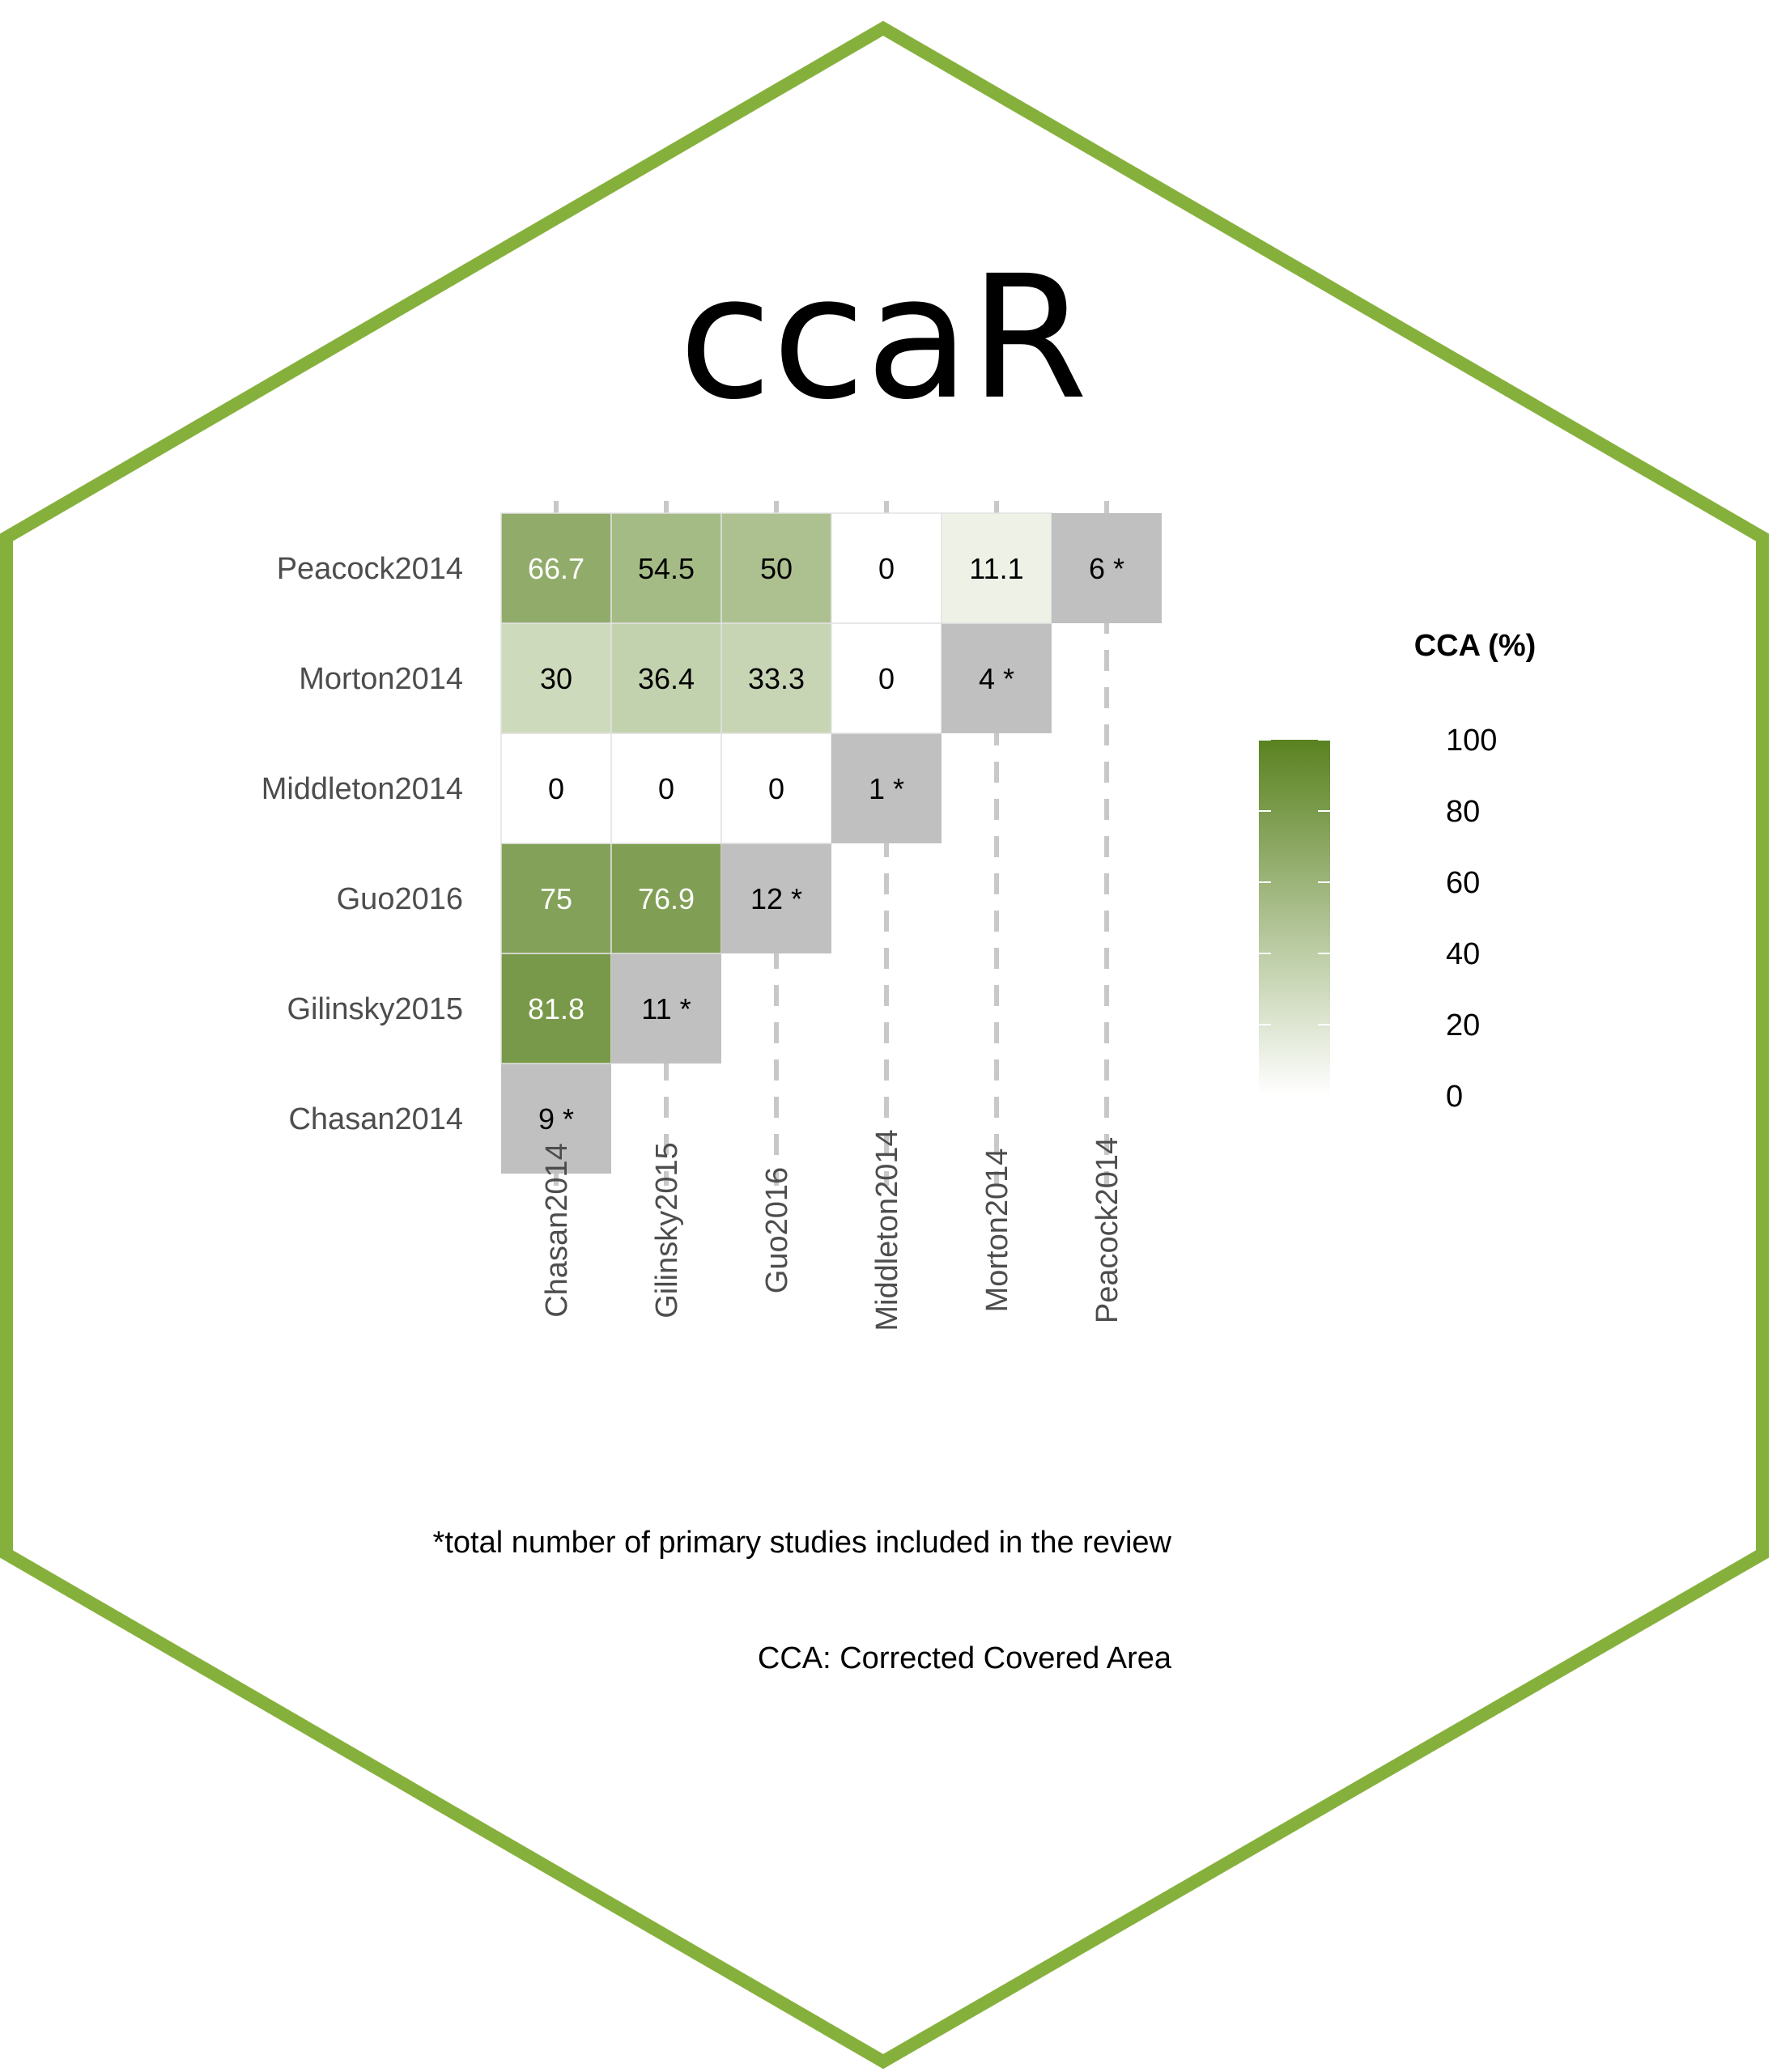 This screenshot has width=1781, height=2072. I want to click on cell-value-label: 75, so click(556, 898).